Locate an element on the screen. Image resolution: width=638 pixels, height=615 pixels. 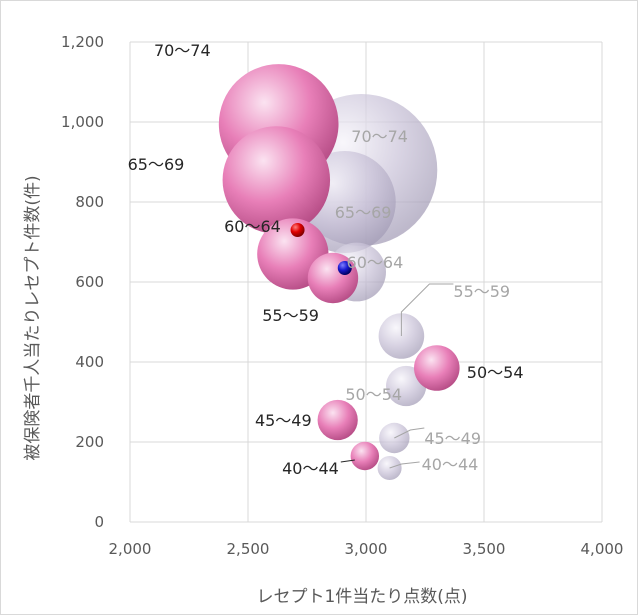
data-label-gray: 50～54 is located at coordinates (373, 394).